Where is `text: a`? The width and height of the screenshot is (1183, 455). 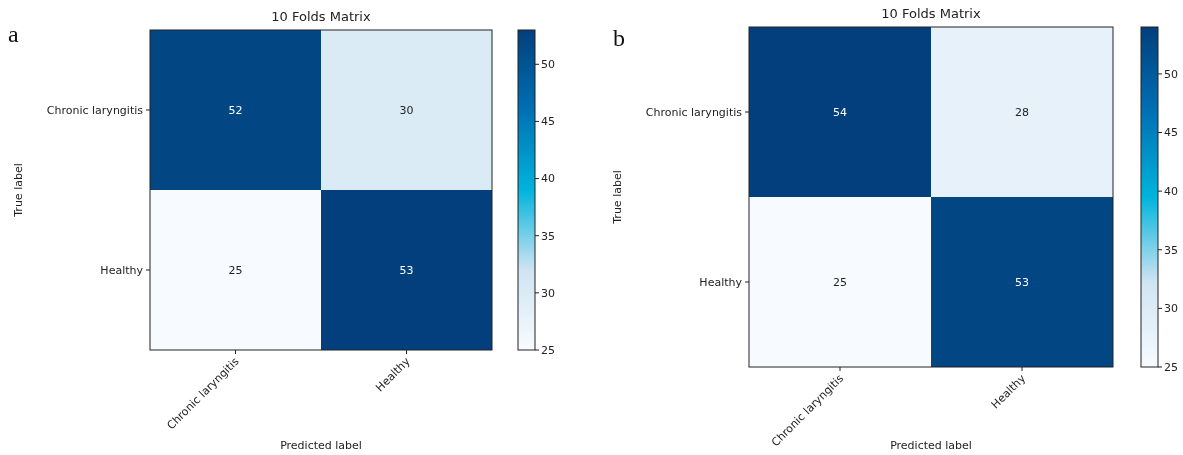
text: a is located at coordinates (13, 34).